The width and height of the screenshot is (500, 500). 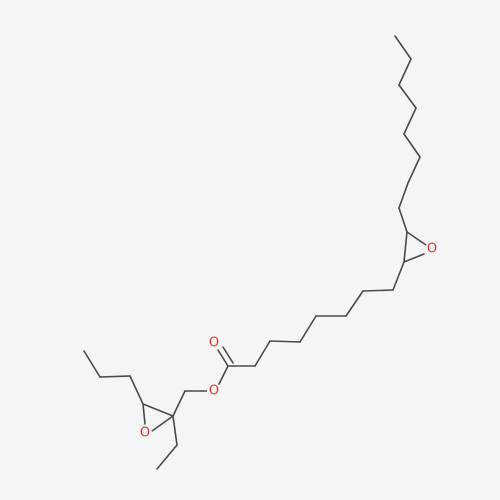 What do you see at coordinates (134, 410) in the screenshot?
I see `epoxide-ring-lower` at bounding box center [134, 410].